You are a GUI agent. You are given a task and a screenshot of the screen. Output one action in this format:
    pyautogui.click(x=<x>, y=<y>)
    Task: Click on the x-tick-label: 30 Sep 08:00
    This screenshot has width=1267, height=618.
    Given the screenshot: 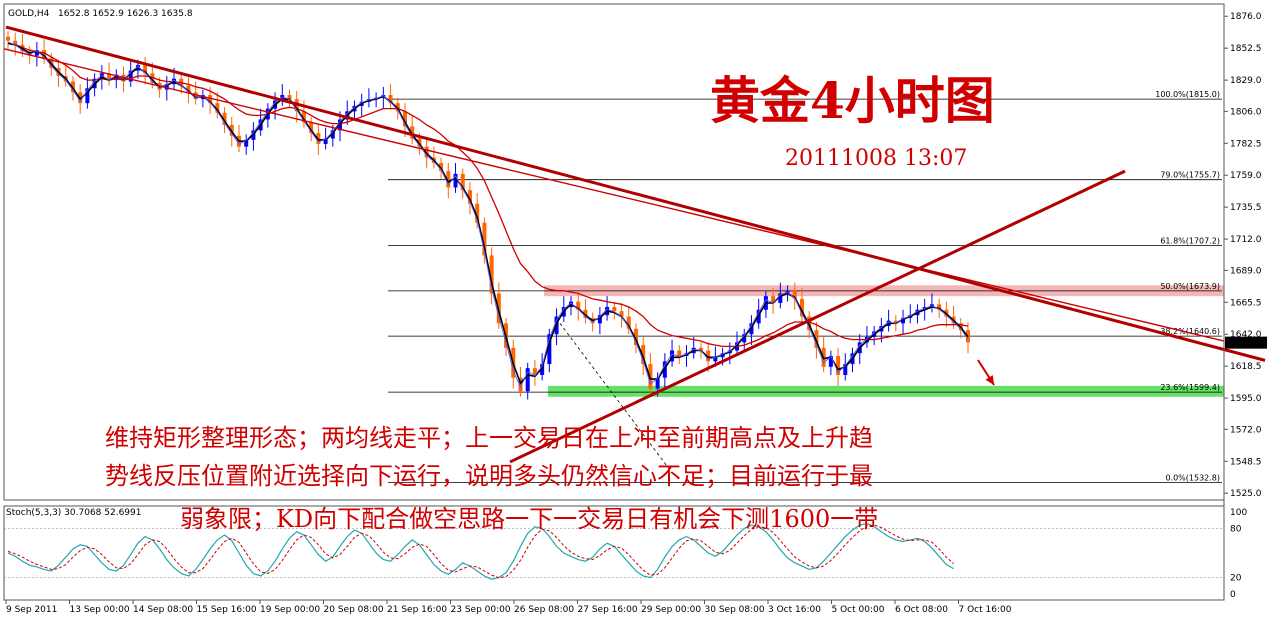 What is the action you would take?
    pyautogui.click(x=735, y=610)
    